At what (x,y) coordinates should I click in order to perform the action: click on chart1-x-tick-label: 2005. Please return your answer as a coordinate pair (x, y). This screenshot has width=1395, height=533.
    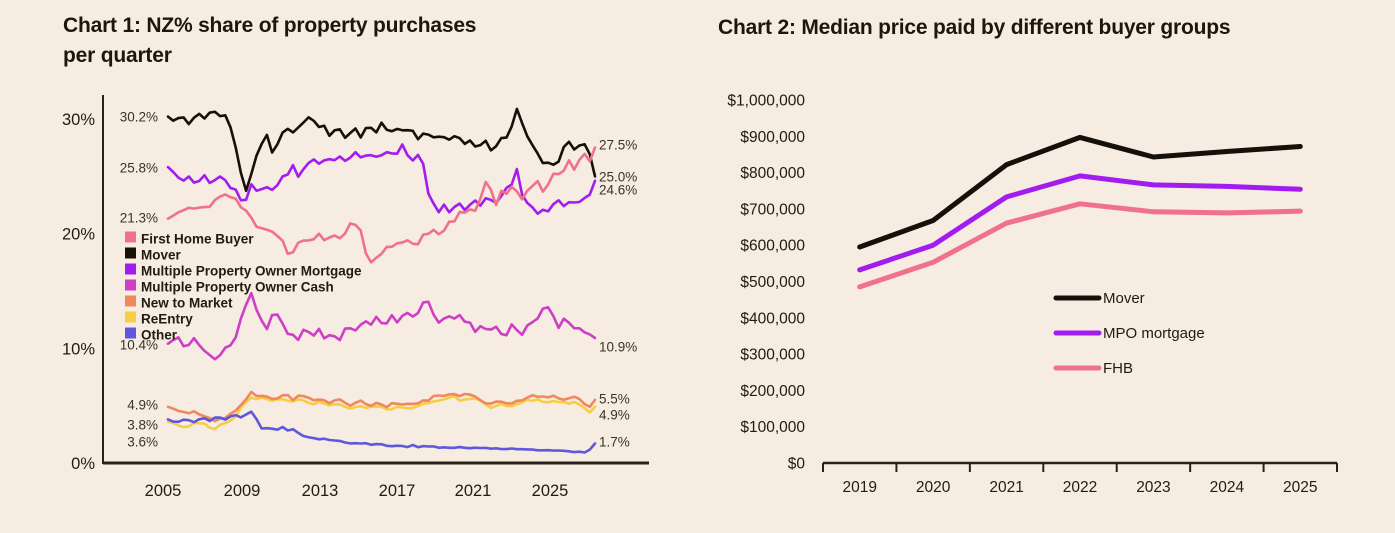
    Looking at the image, I should click on (163, 491).